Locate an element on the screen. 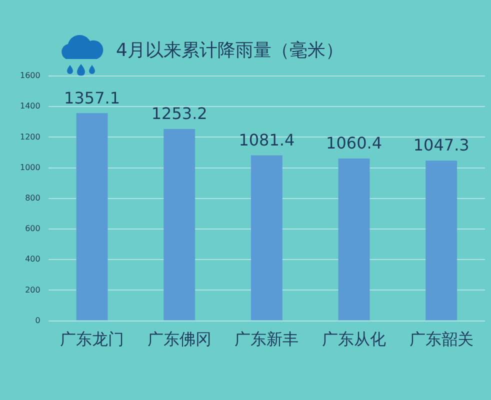 Image resolution: width=491 pixels, height=400 pixels. y-tick-label: 1000 is located at coordinates (30, 167).